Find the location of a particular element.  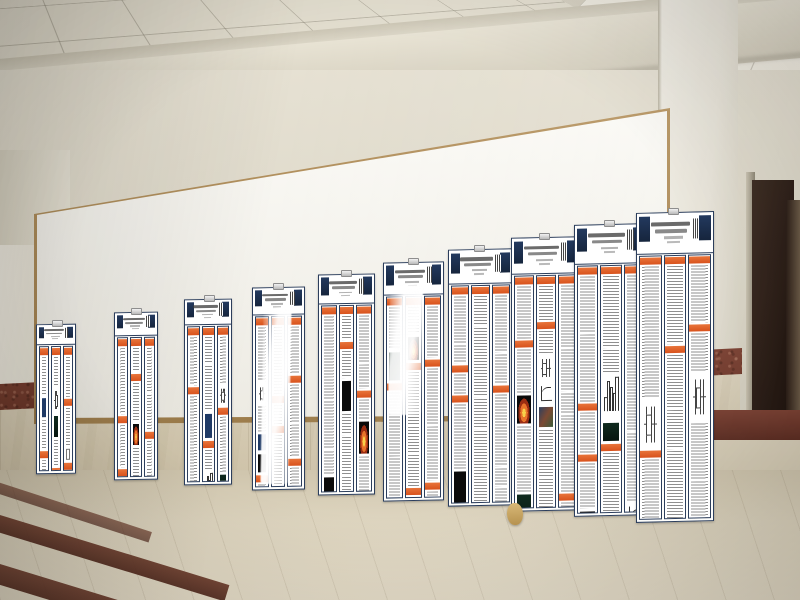

poster-header is located at coordinates (675, 233).